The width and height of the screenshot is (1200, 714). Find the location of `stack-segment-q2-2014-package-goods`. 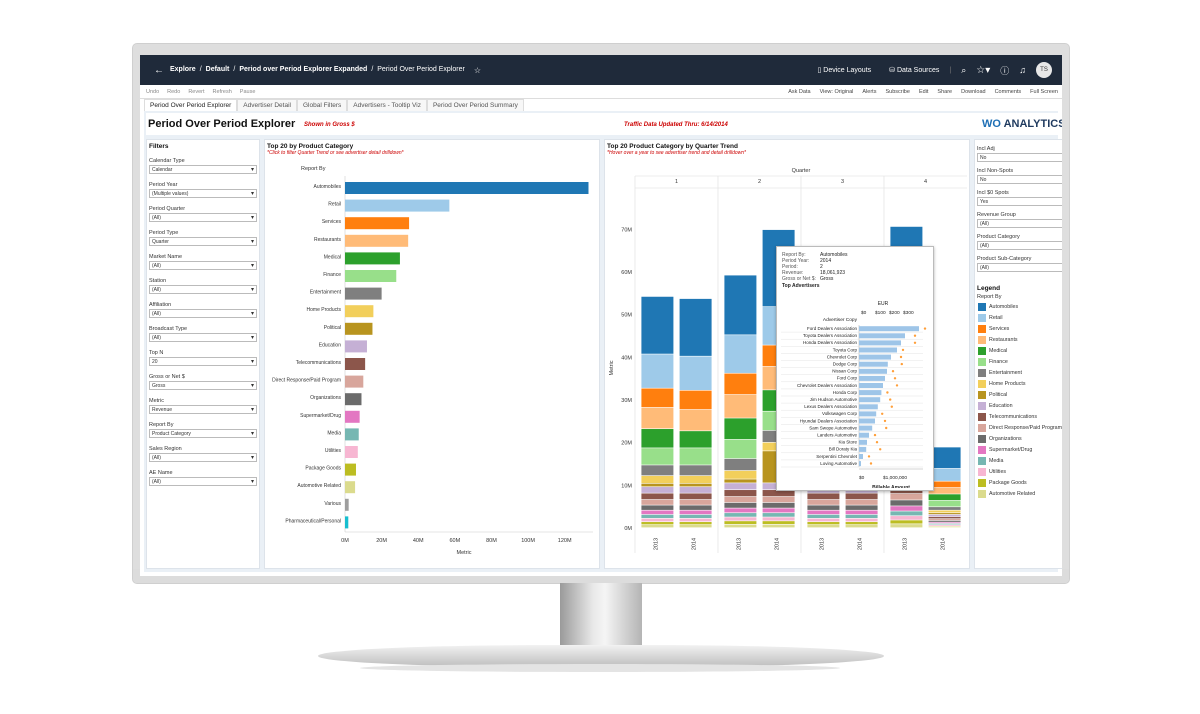

stack-segment-q2-2014-package-goods is located at coordinates (778, 522).